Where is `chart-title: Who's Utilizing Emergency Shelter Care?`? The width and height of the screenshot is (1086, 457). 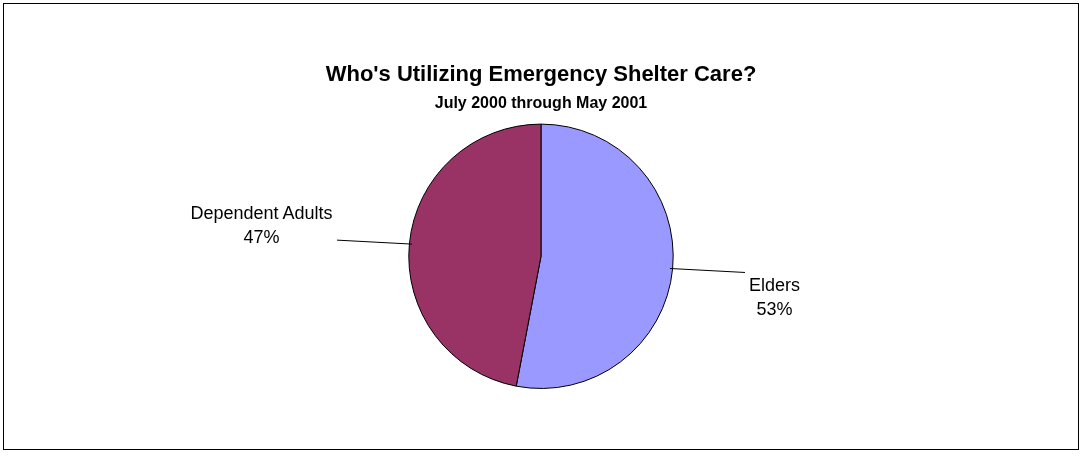 chart-title: Who's Utilizing Emergency Shelter Care? is located at coordinates (541, 74).